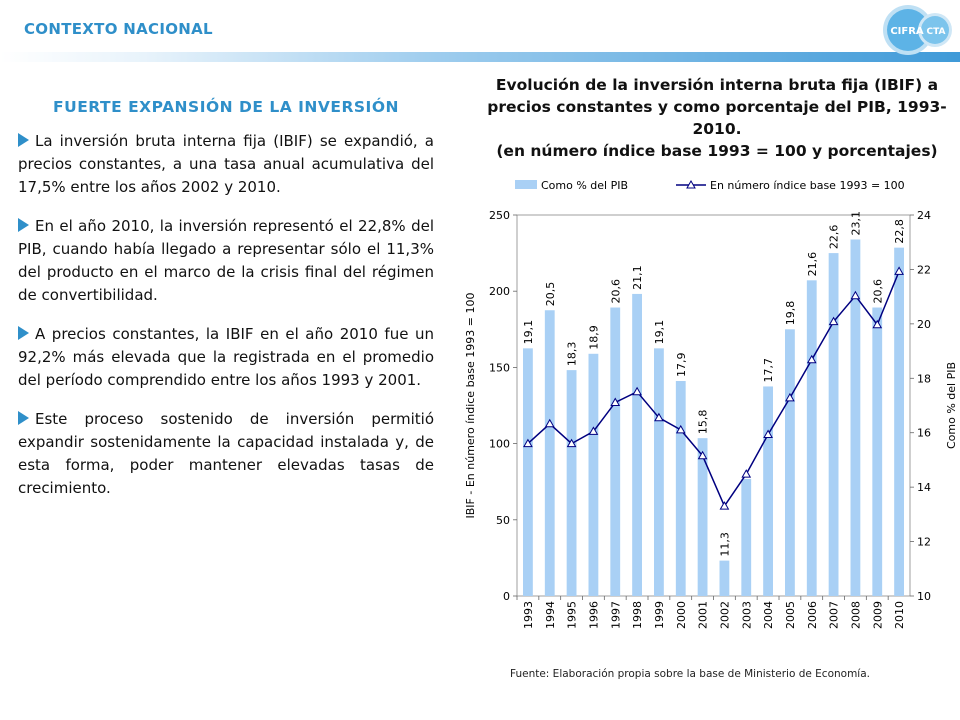 The height and width of the screenshot is (720, 960). I want to click on x-tick-label: 2009, so click(877, 615).